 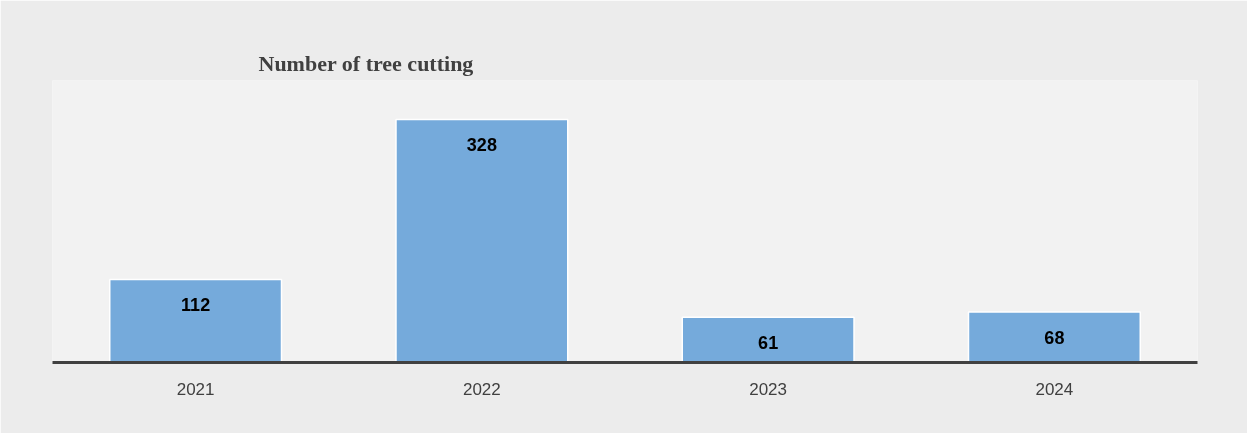 I want to click on x-tick-label: 2022, so click(x=481, y=389).